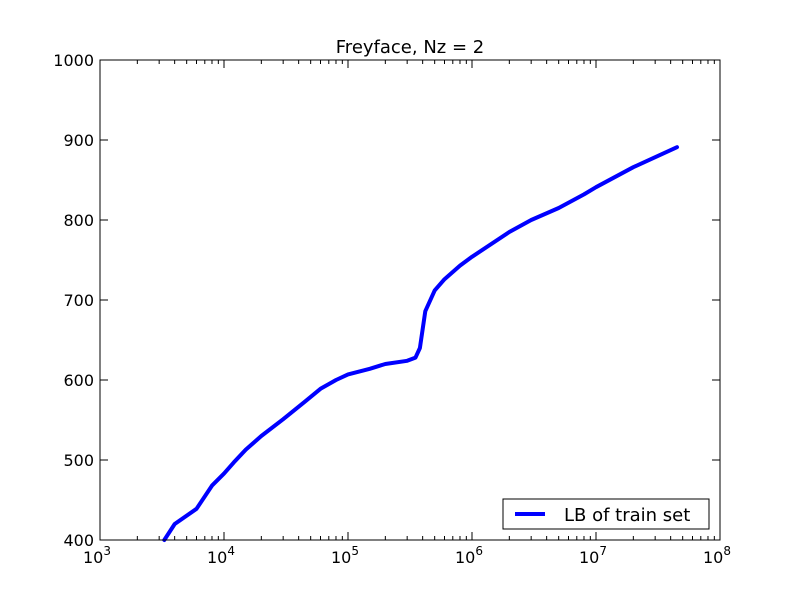  Describe the element at coordinates (78, 540) in the screenshot. I see `y-tick-label: 400` at that location.